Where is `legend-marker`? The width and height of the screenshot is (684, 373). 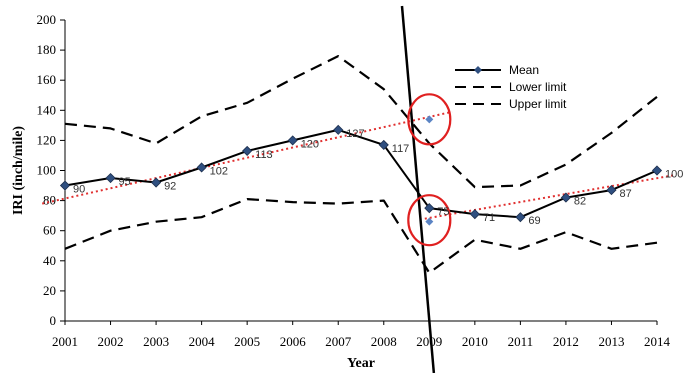
legend-marker is located at coordinates (478, 70).